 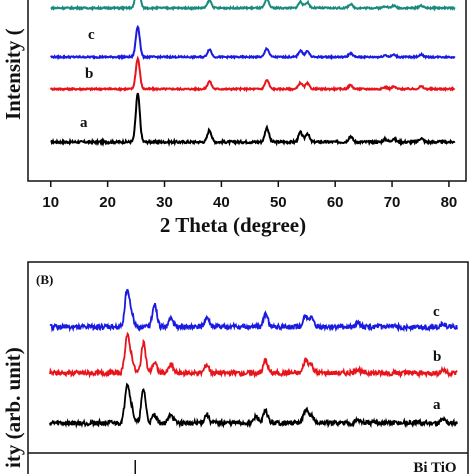 What do you see at coordinates (249, 196) in the screenshot?
I see `panel-a-x-axis: 10 20 30 40 50 60 70 80` at bounding box center [249, 196].